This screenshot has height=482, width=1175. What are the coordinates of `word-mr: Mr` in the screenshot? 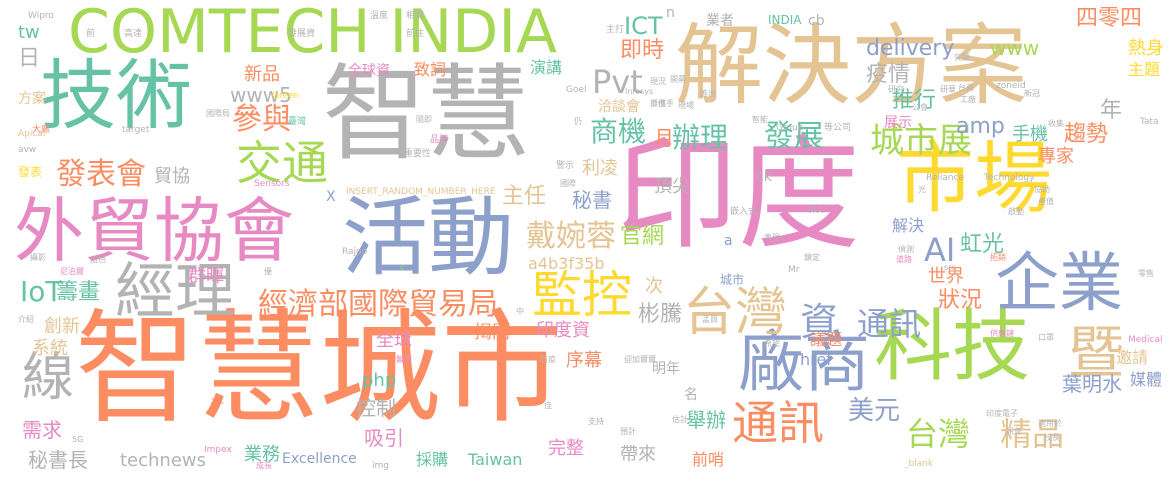 It's located at (794, 270).